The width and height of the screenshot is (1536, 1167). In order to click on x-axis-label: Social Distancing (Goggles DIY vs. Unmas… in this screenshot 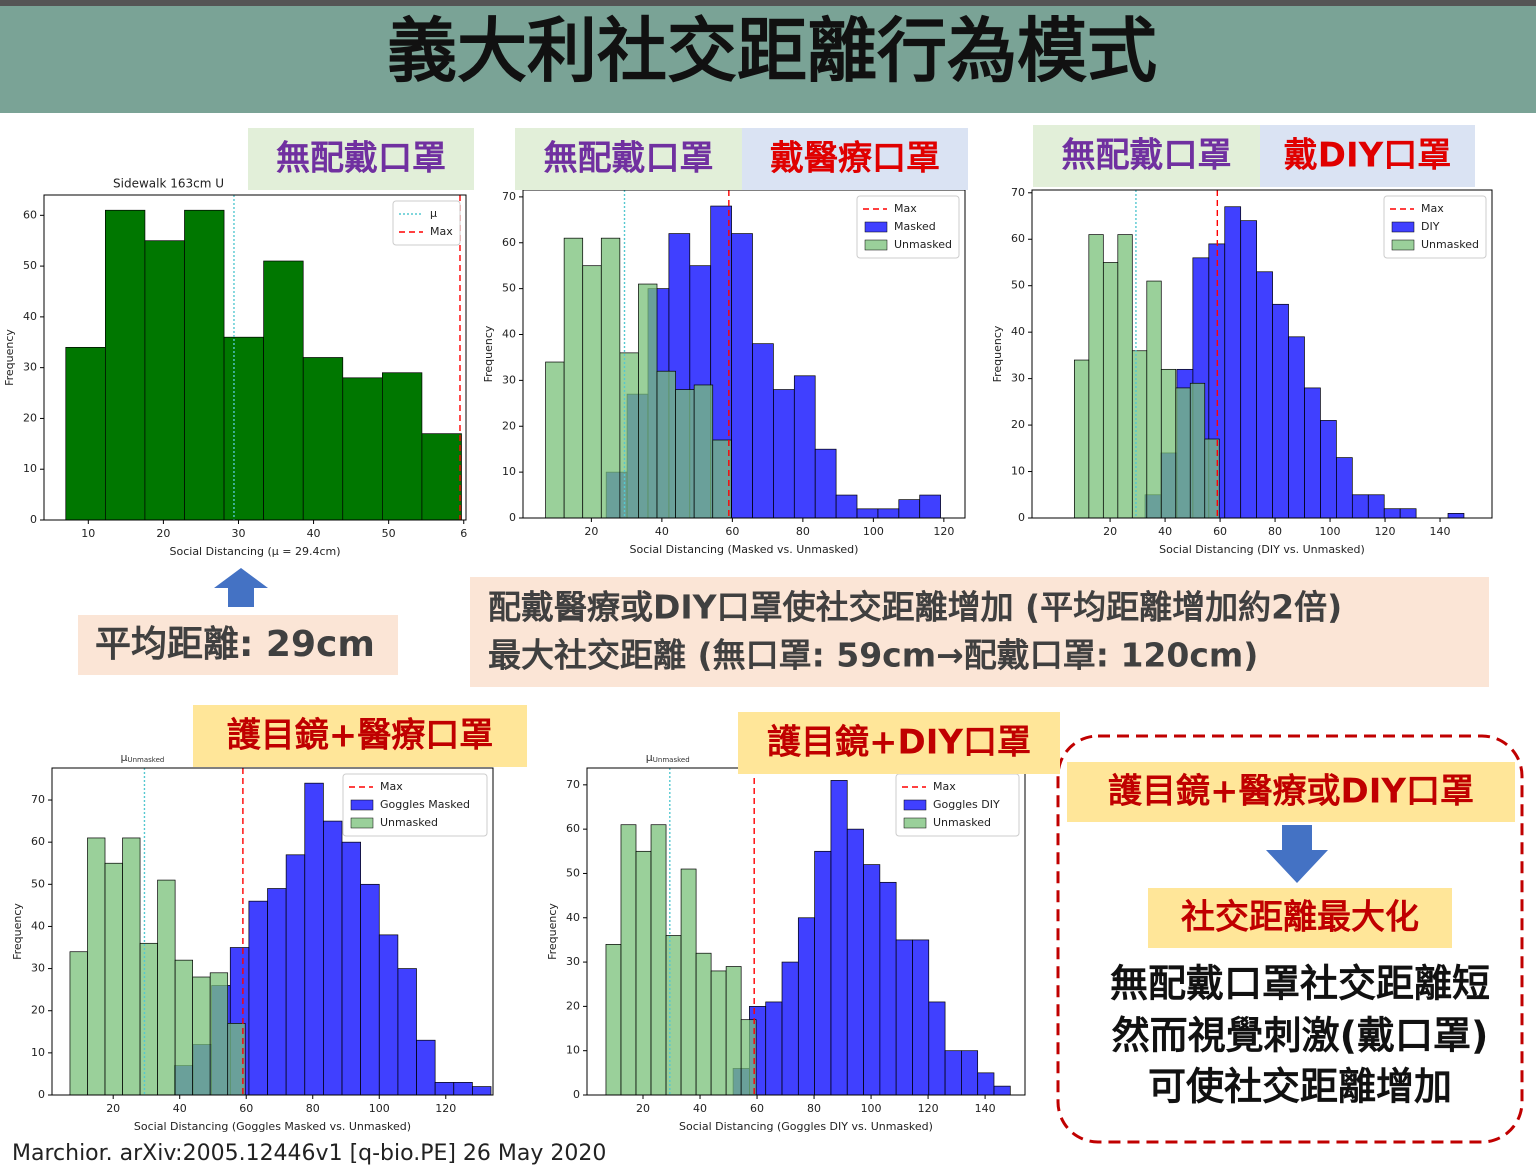, I will do `click(806, 1126)`.